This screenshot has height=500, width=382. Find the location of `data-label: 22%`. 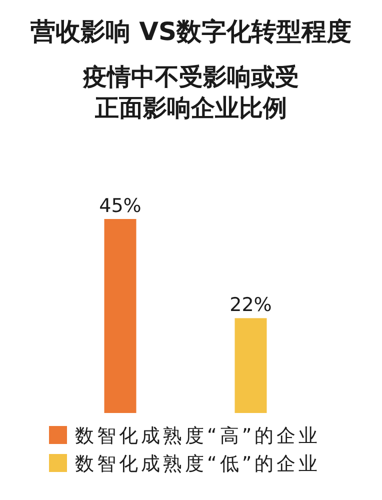

data-label: 22% is located at coordinates (251, 305).